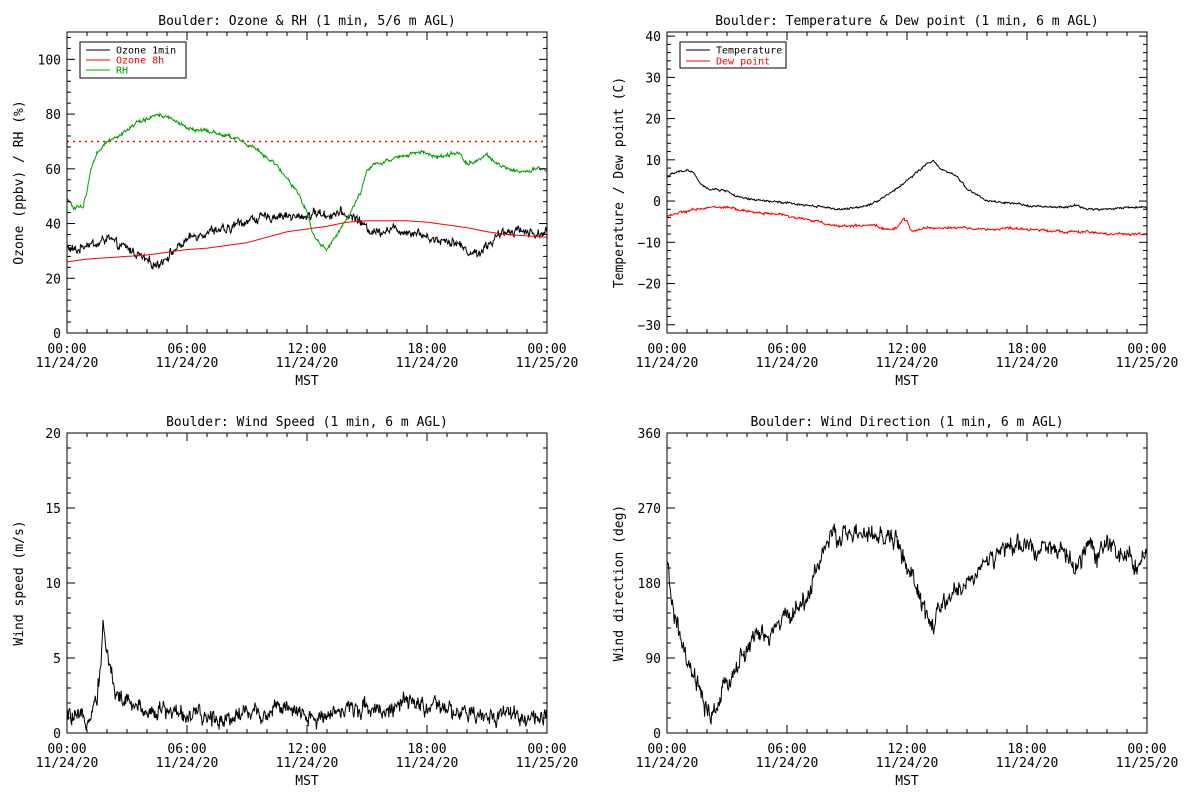 The height and width of the screenshot is (800, 1200). I want to click on legend-entry: RH, so click(122, 71).